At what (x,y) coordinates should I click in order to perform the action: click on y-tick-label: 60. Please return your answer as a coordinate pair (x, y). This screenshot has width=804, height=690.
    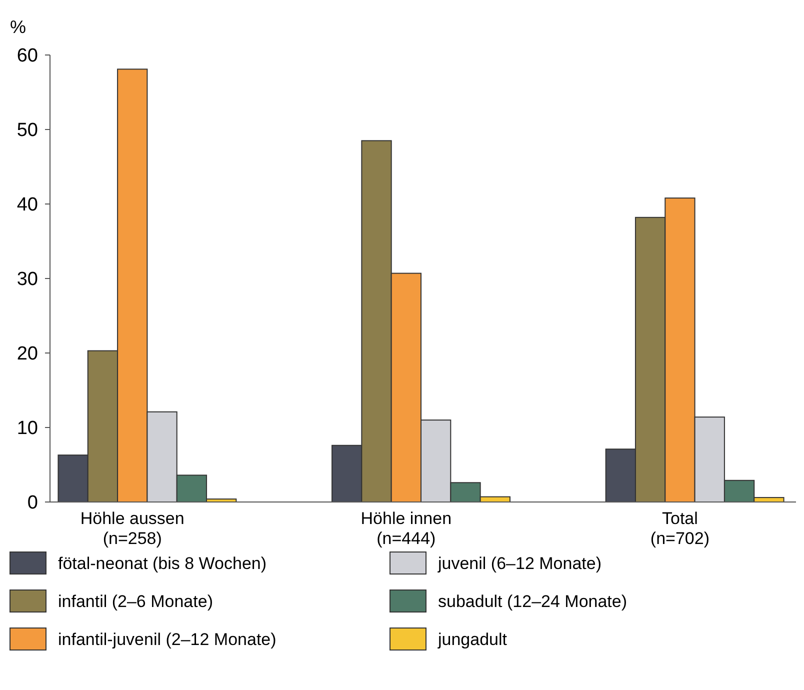
    Looking at the image, I should click on (27, 56).